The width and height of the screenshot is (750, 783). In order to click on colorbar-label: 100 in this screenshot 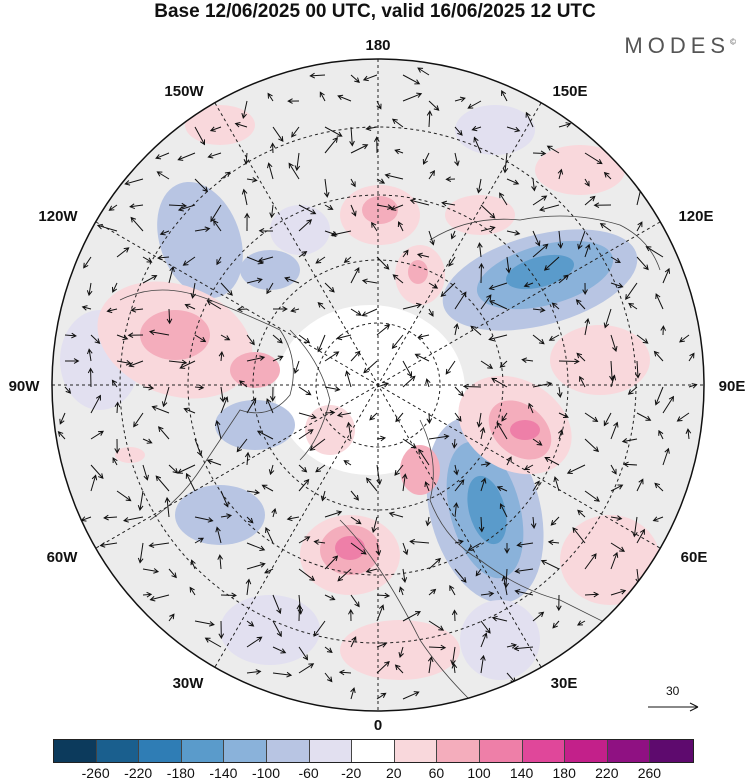, I will do `click(479, 773)`.